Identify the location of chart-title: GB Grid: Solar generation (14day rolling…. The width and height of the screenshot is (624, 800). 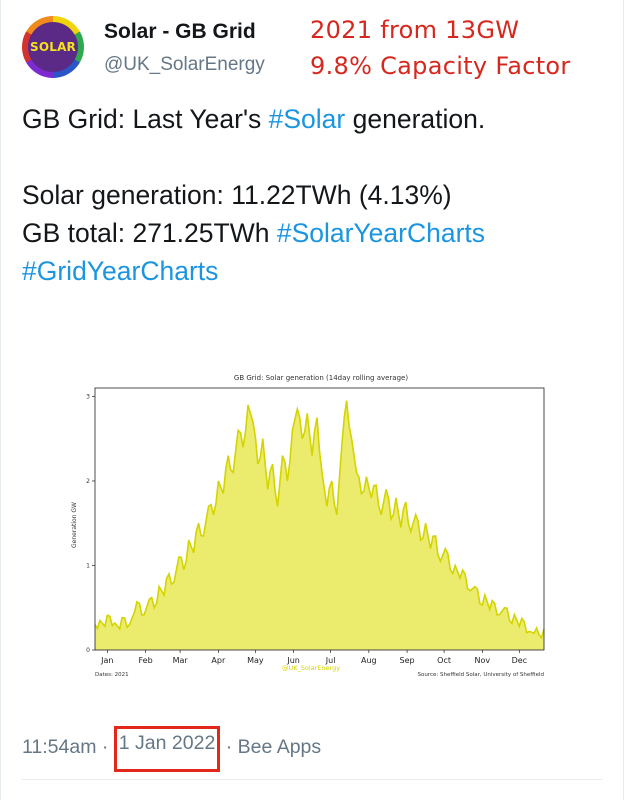
(321, 378).